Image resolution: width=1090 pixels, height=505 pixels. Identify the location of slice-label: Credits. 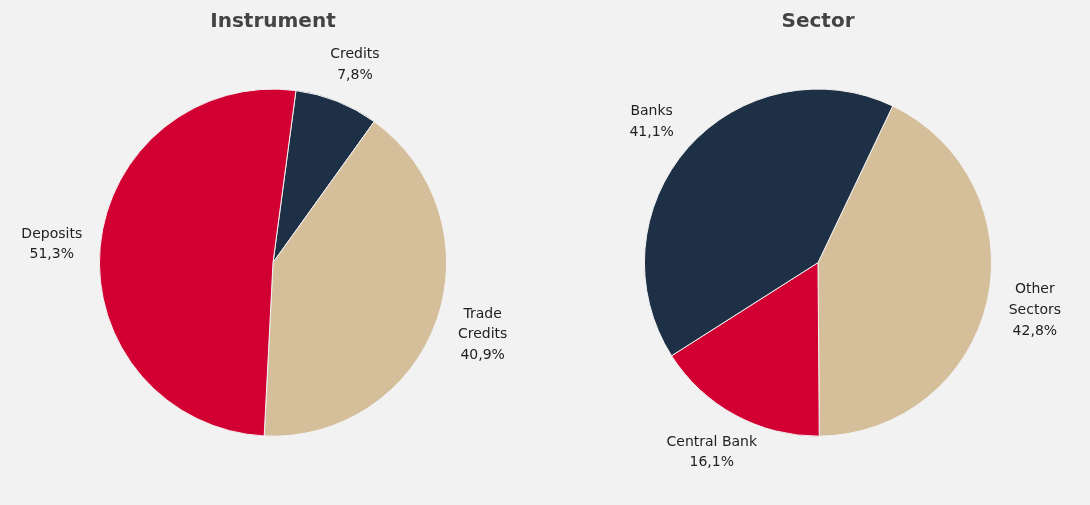
(355, 52).